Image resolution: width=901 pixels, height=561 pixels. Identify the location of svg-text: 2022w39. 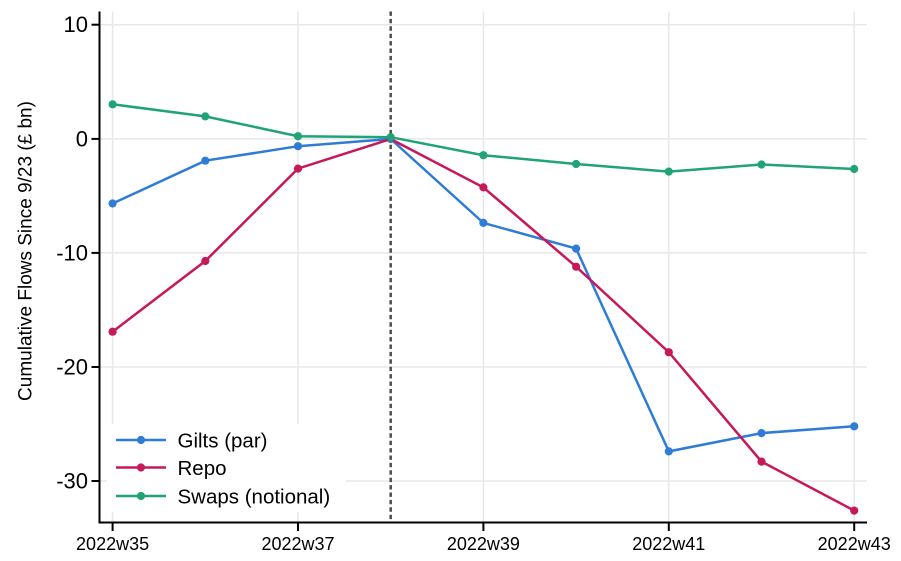
(483, 544).